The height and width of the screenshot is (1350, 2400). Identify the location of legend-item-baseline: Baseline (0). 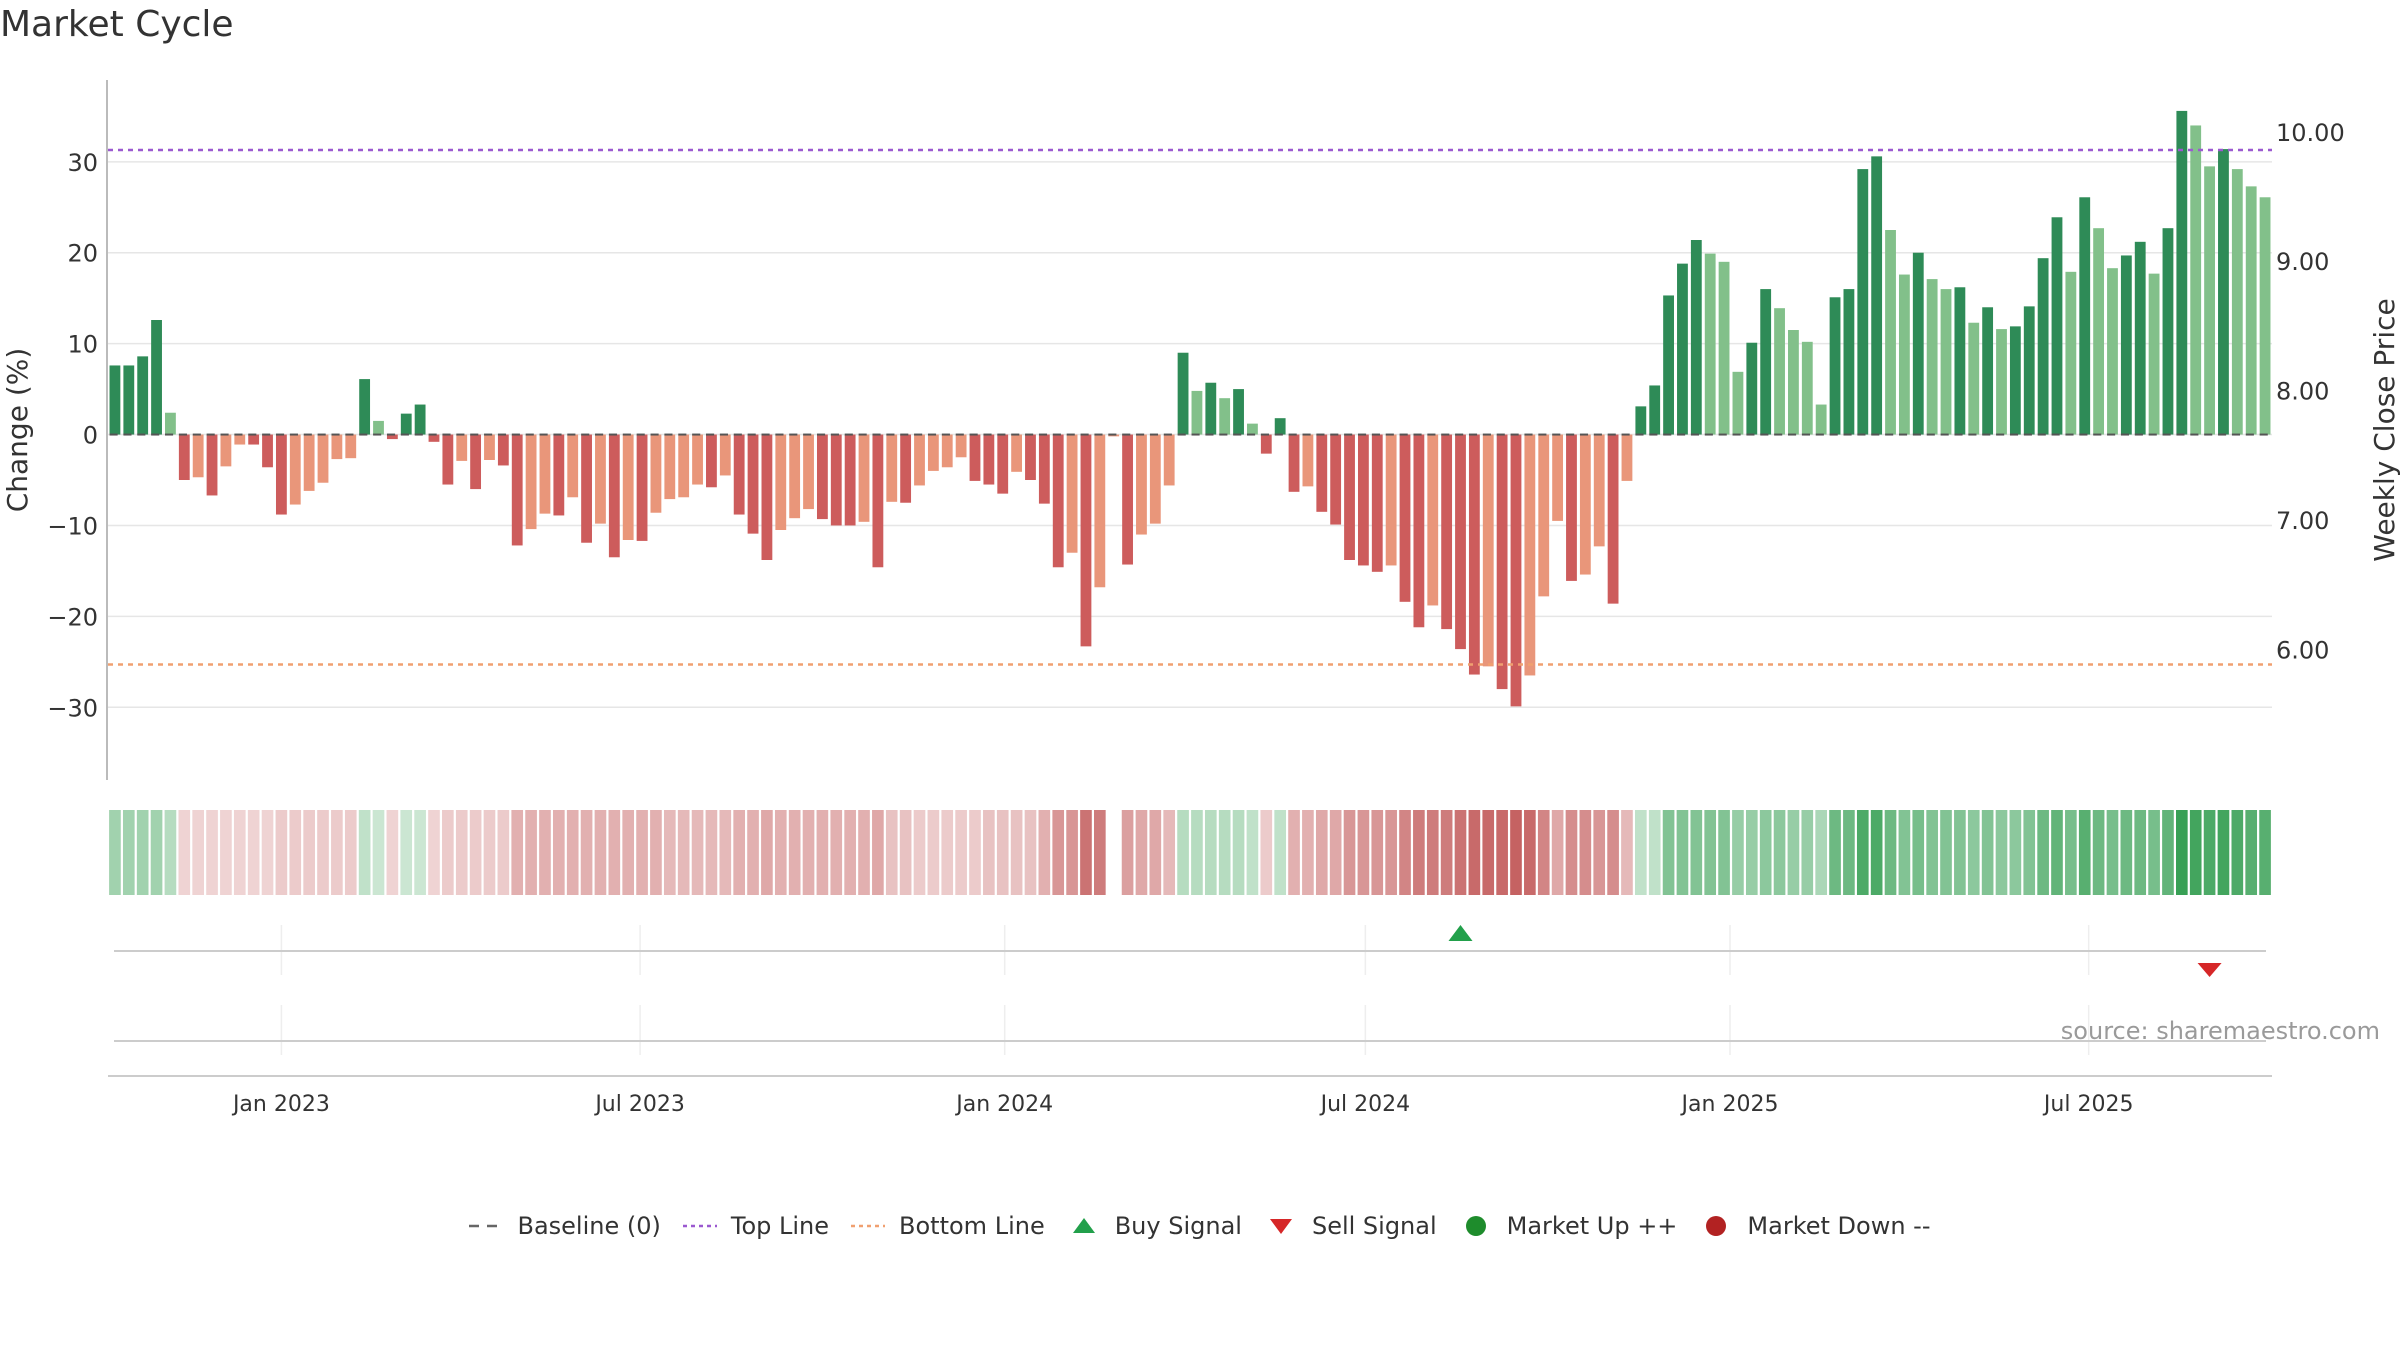
(565, 1226).